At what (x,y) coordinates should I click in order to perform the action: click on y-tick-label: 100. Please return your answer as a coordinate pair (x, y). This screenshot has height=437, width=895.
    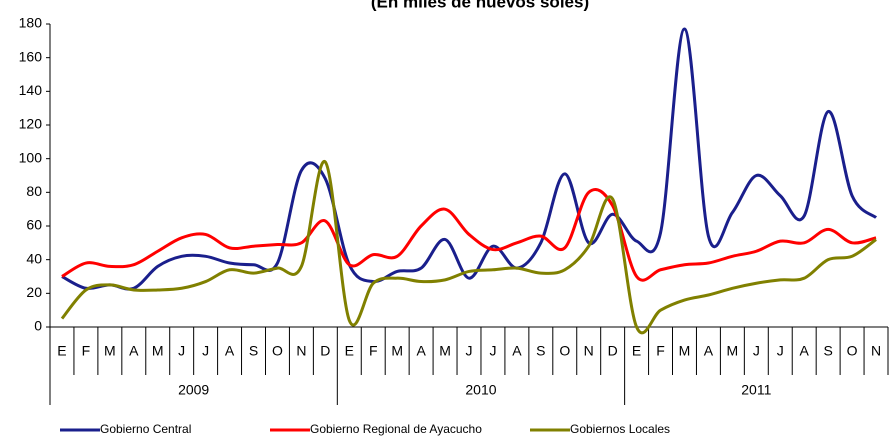
    Looking at the image, I should click on (31, 157).